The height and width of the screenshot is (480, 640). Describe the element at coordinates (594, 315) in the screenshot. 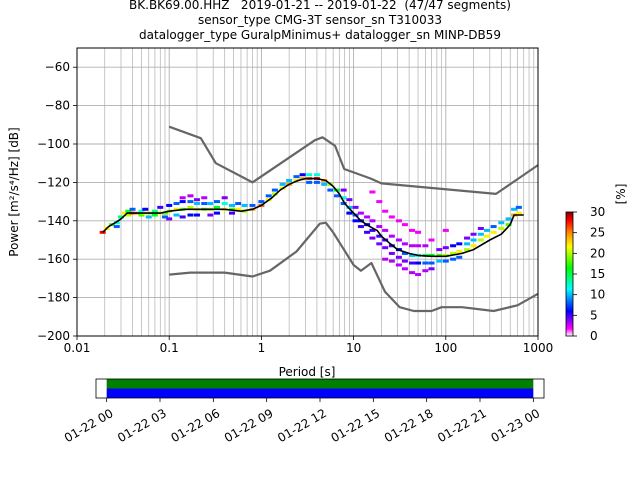

I see `colorbar-tick-label: 5` at that location.